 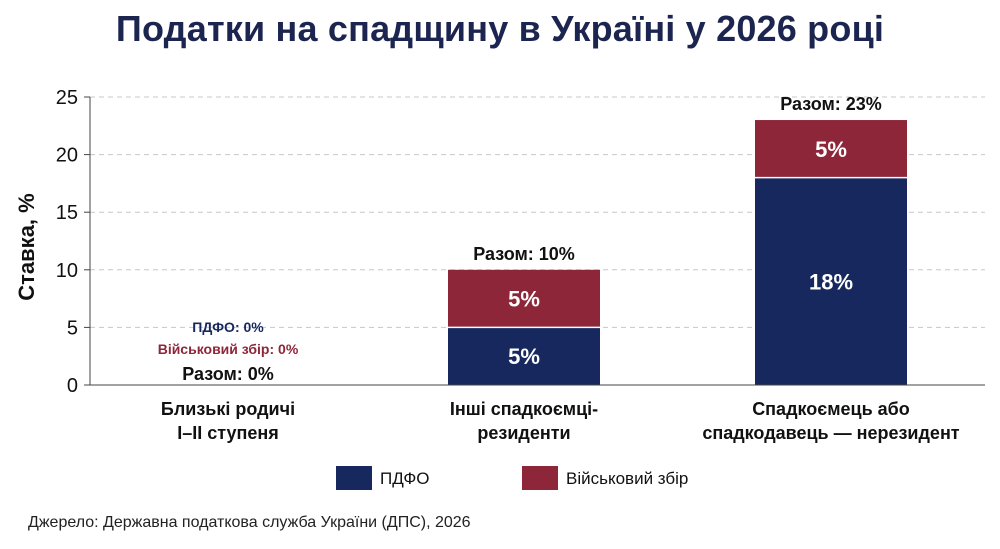 I want to click on legend-label: Військовий збір, so click(x=627, y=478).